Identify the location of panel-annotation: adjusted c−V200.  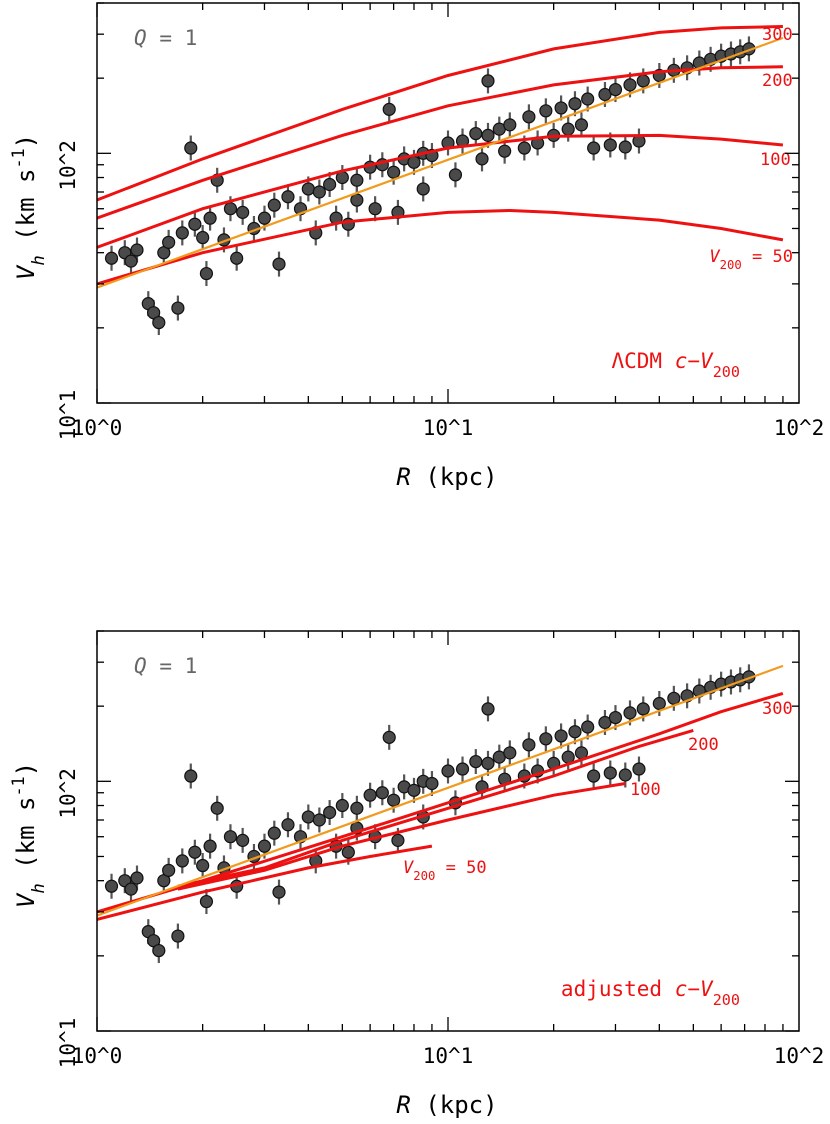
(650, 993).